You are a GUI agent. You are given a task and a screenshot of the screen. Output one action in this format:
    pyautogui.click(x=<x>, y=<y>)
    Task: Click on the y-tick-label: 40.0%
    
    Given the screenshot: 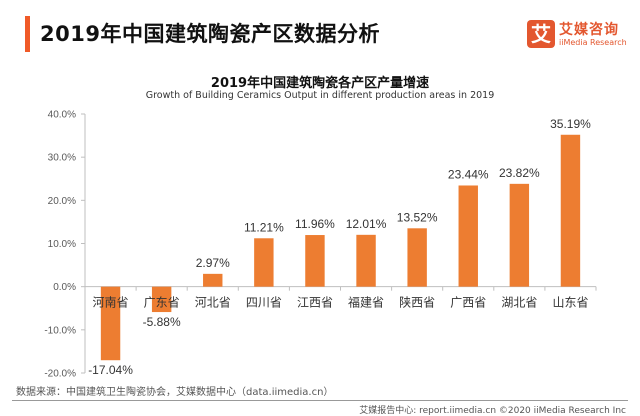 What is the action you would take?
    pyautogui.click(x=62, y=115)
    